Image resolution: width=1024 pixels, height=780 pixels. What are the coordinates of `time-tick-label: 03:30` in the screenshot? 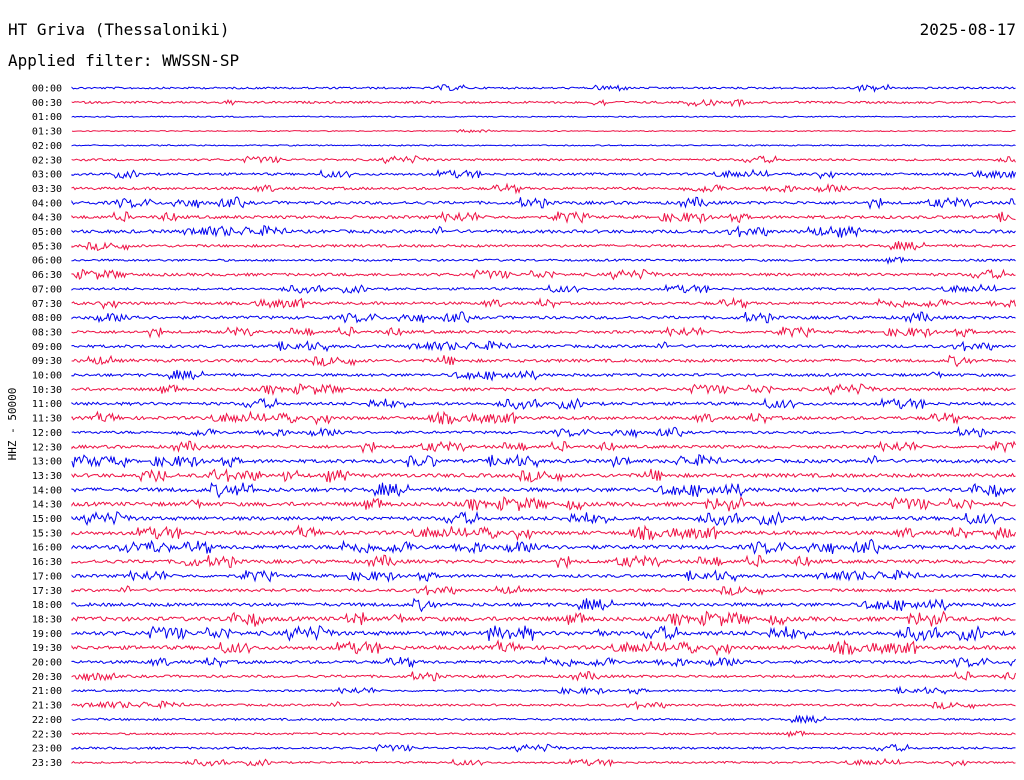 It's located at (47, 189).